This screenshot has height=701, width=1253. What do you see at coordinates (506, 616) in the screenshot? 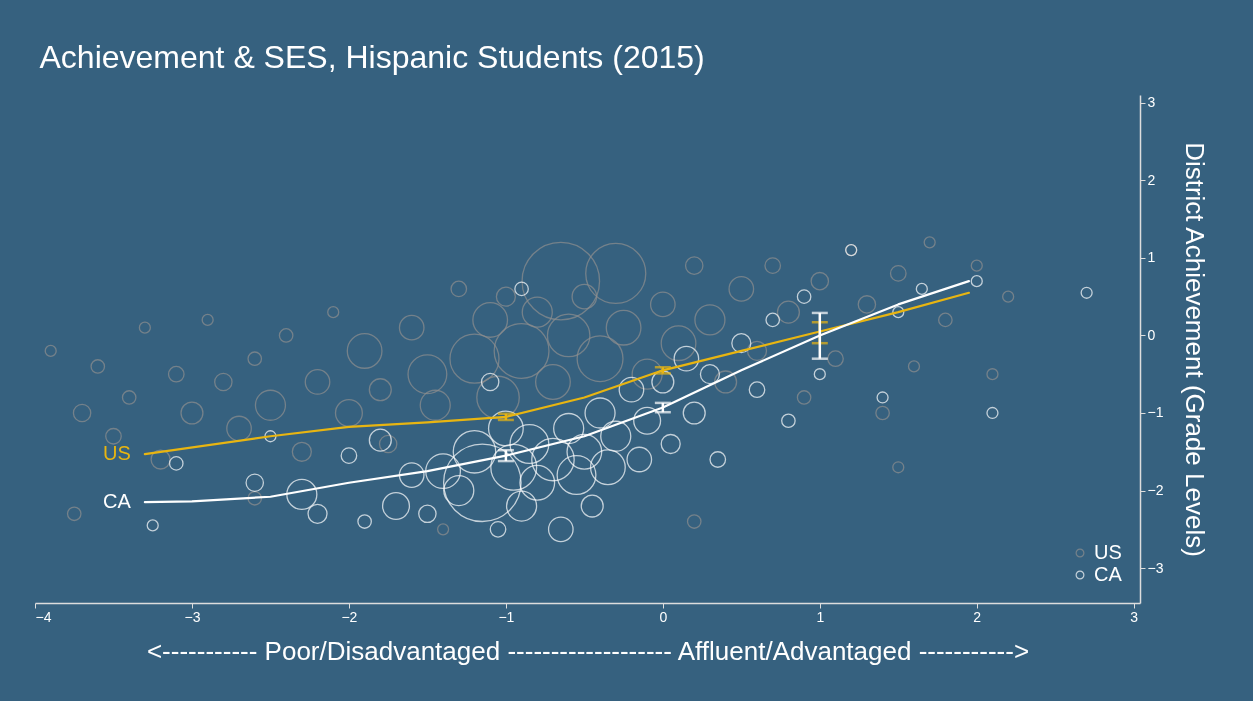
I see `x-tick-label: −1` at bounding box center [506, 616].